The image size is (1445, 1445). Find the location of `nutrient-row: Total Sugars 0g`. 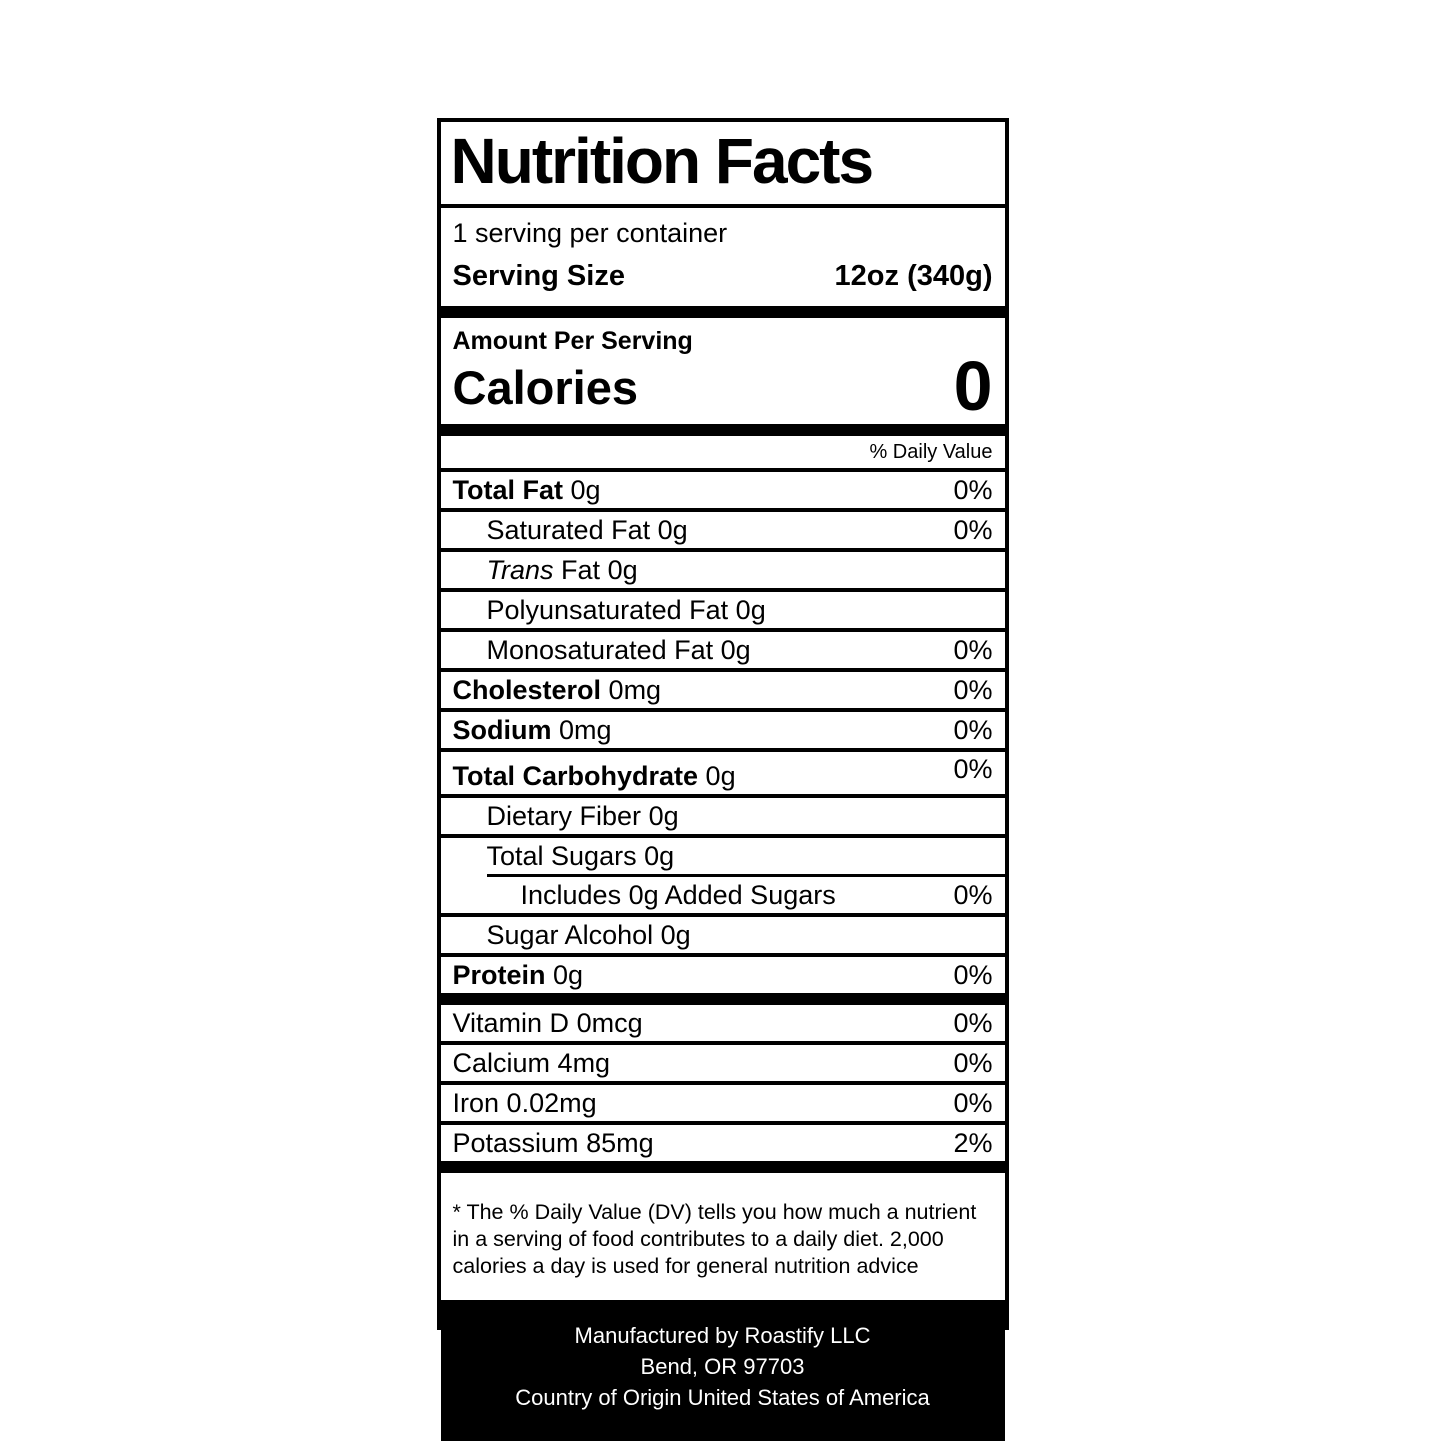

nutrient-row: Total Sugars 0g is located at coordinates (723, 856).